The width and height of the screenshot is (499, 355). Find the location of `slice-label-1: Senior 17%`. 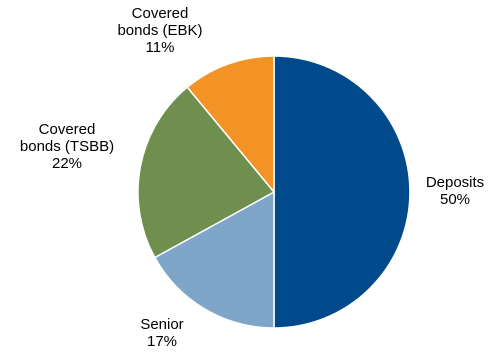

slice-label-1: Senior 17% is located at coordinates (161, 333).